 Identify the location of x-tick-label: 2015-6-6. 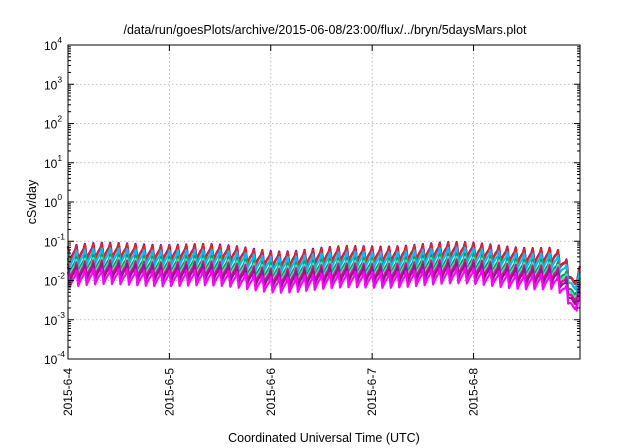
(271, 392).